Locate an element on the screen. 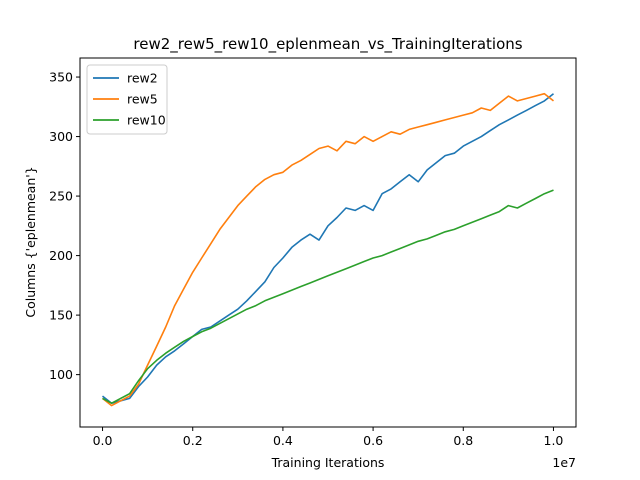 This screenshot has height=480, width=640. x-axis-offset-label: 1e7 is located at coordinates (564, 462).